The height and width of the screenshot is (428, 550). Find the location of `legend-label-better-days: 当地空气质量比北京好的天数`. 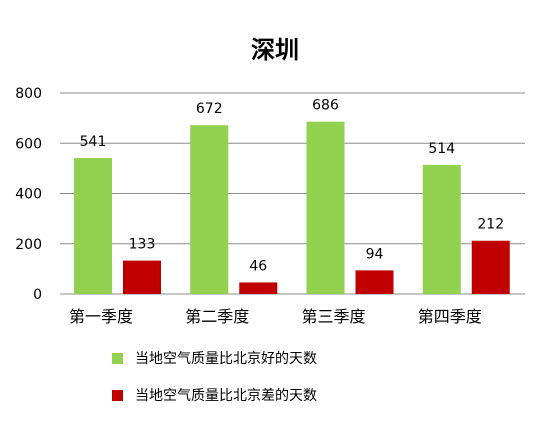

legend-label-better-days: 当地空气质量比北京好的天数 is located at coordinates (226, 359).